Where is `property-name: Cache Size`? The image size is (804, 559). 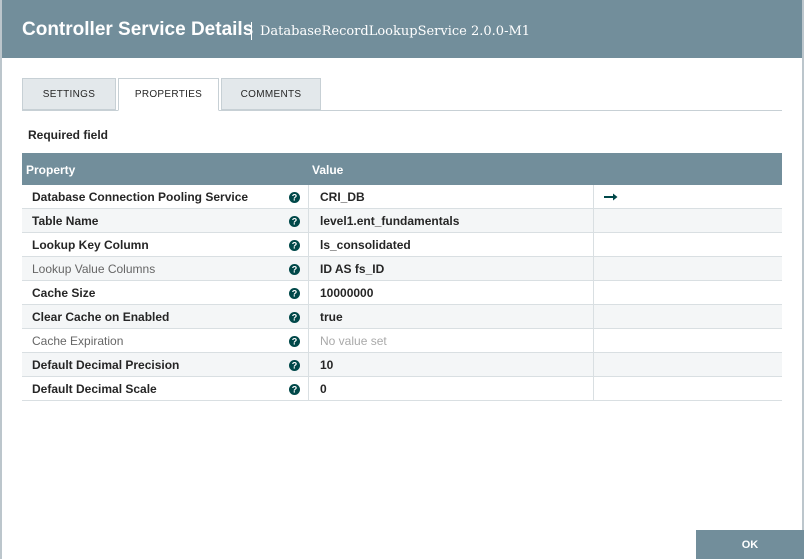 property-name: Cache Size is located at coordinates (64, 293).